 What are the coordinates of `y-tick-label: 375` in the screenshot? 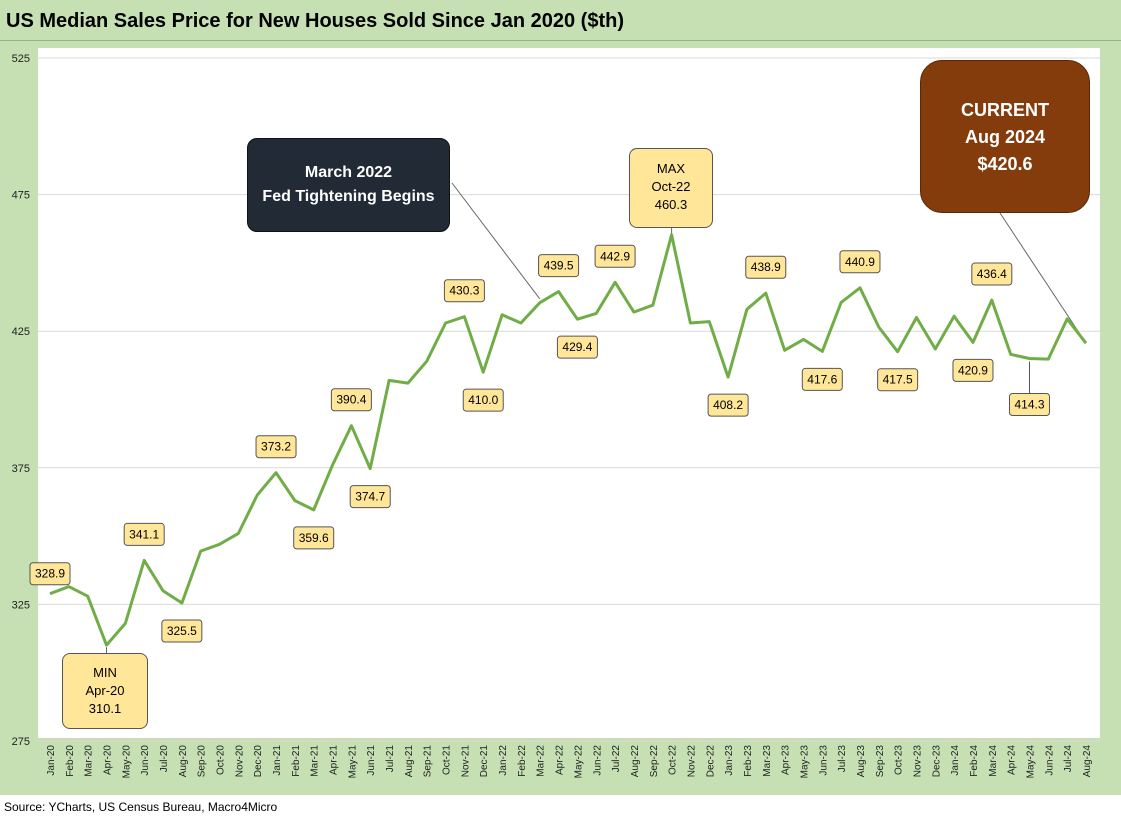 It's located at (21, 469).